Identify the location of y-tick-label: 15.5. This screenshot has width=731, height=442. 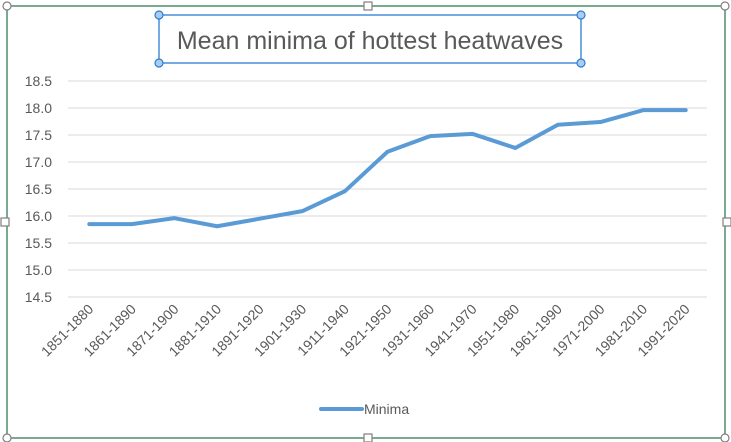
(38, 243).